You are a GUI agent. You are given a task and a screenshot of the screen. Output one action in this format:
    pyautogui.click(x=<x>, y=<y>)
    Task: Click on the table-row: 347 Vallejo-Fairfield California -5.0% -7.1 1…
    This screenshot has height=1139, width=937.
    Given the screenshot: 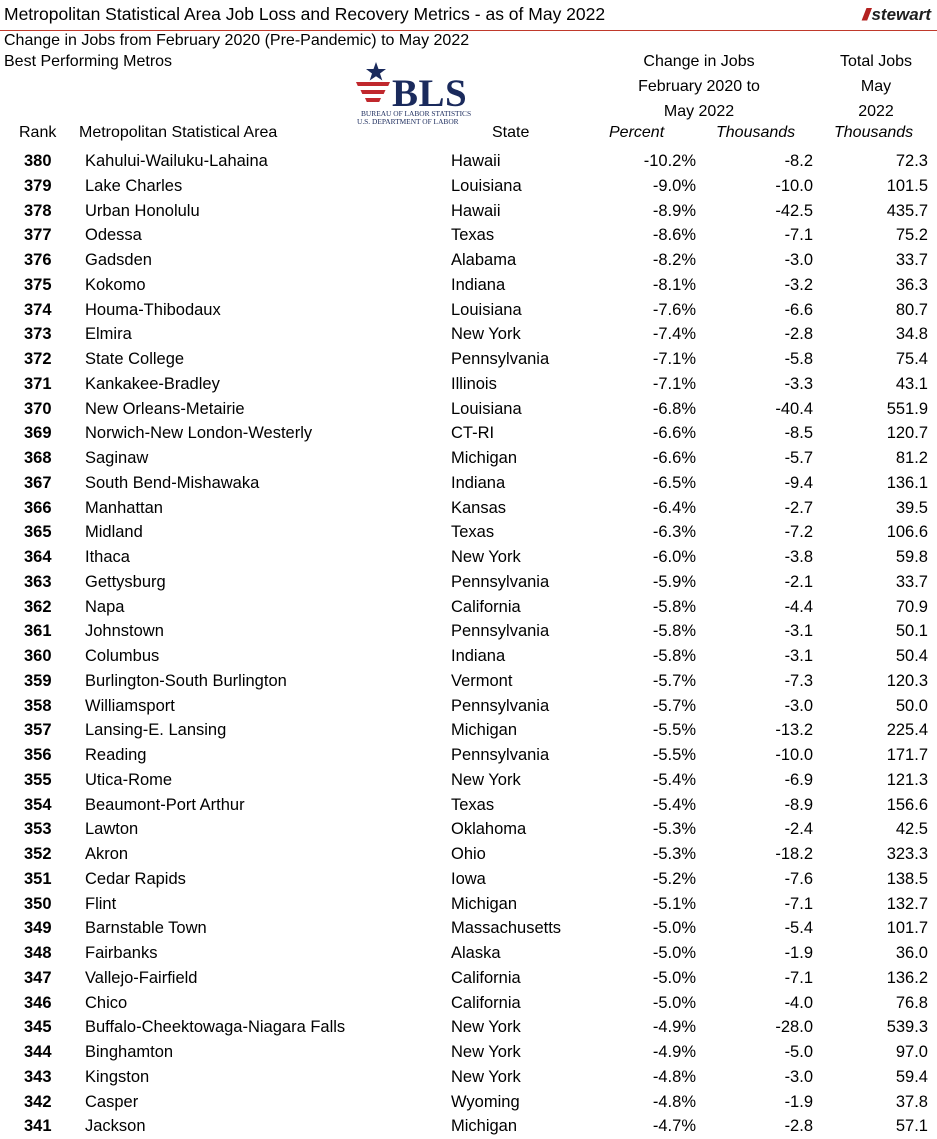 What is the action you would take?
    pyautogui.click(x=468, y=978)
    